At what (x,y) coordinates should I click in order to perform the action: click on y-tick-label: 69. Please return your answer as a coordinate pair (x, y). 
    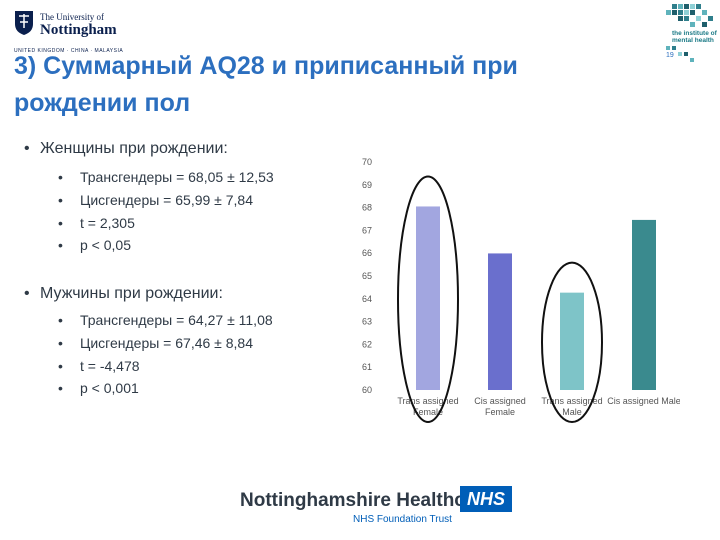
    Looking at the image, I should click on (367, 185).